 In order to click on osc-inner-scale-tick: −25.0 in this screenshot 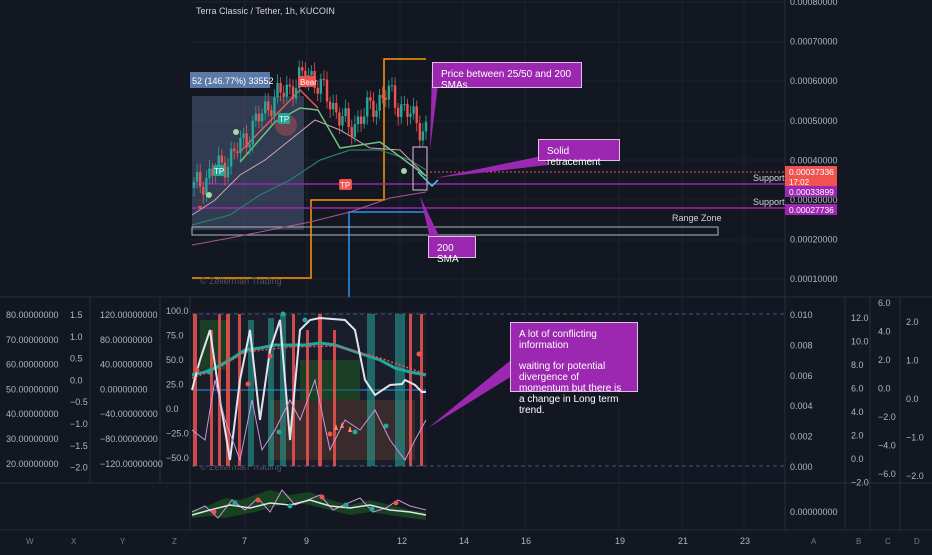, I will do `click(177, 434)`.